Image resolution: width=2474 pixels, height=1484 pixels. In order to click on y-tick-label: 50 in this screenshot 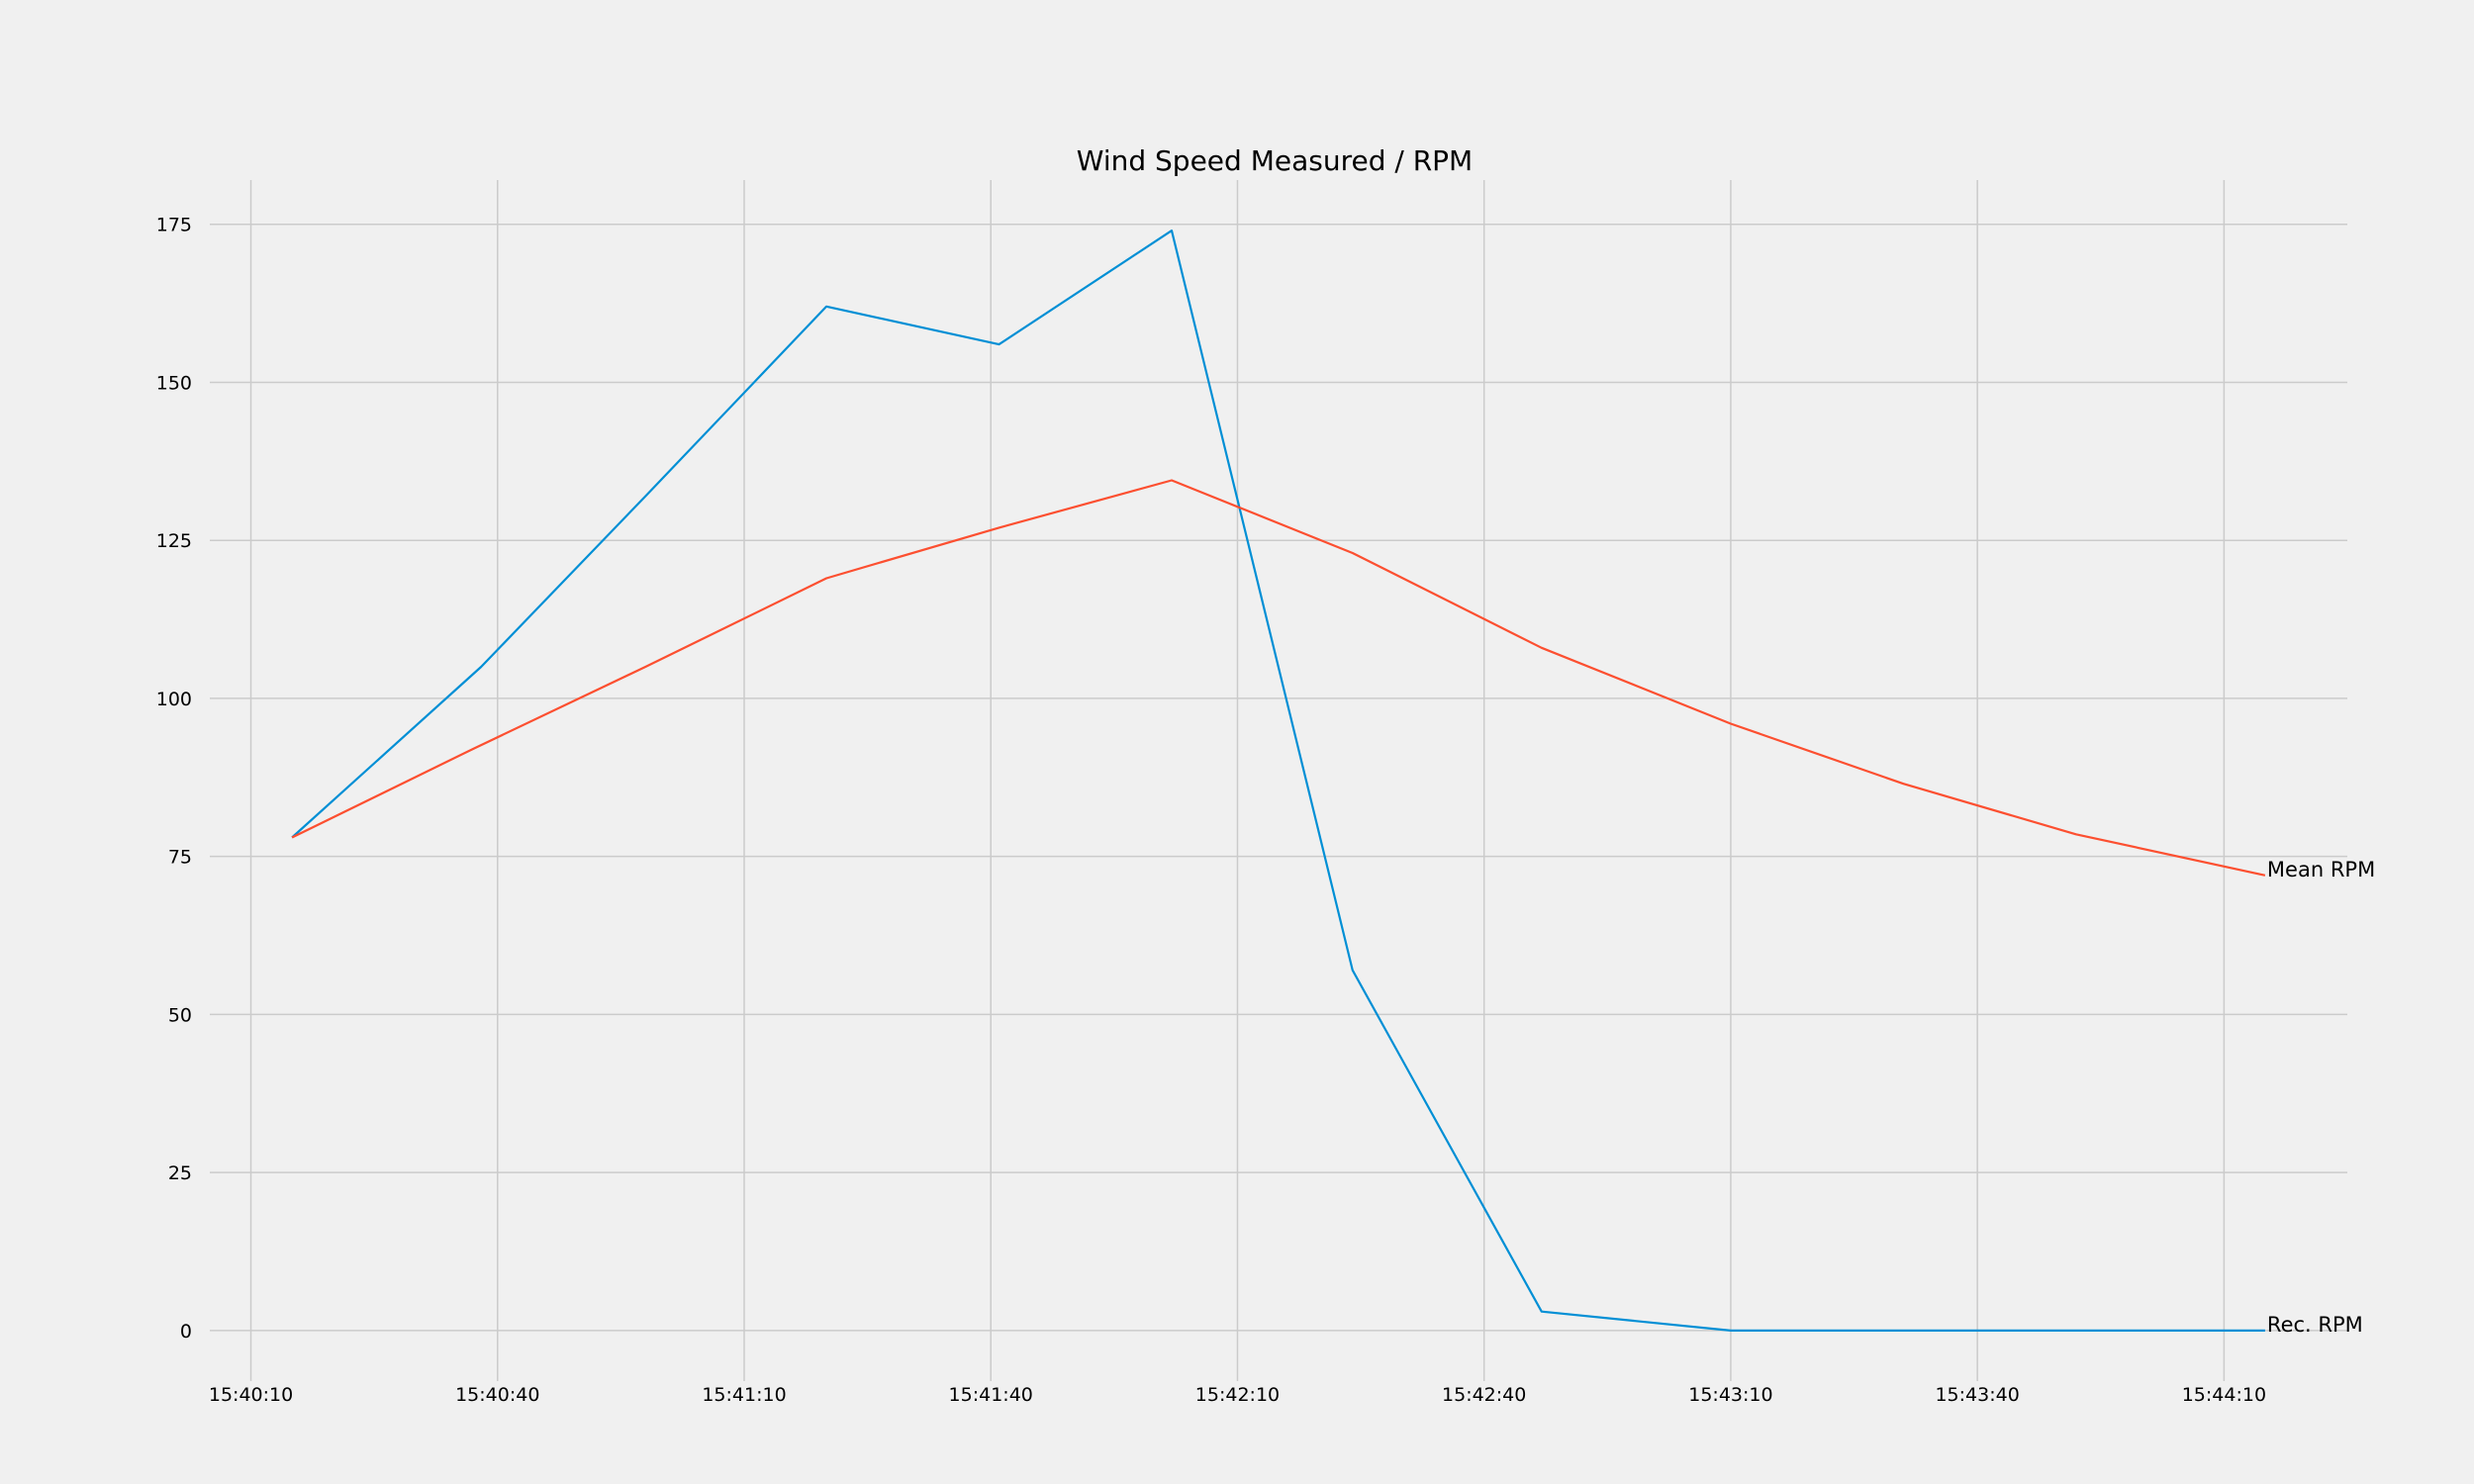, I will do `click(180, 1015)`.